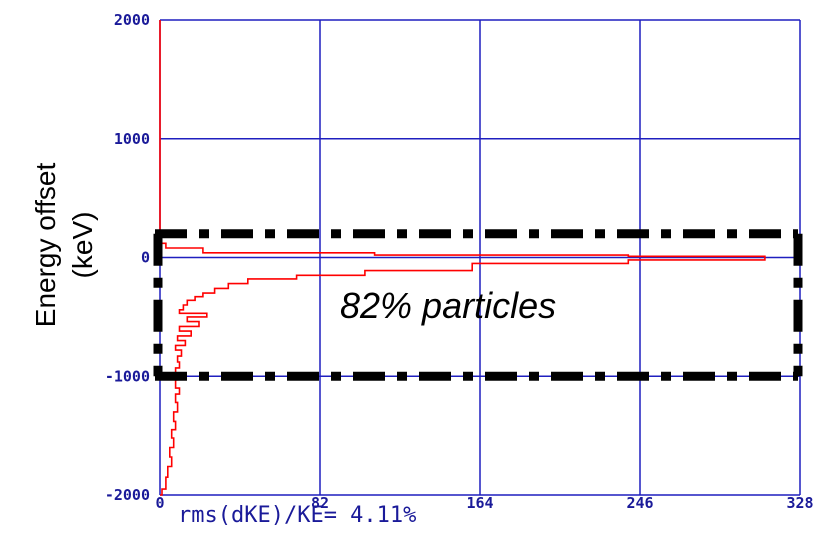 Image resolution: width=827 pixels, height=533 pixels. Describe the element at coordinates (132, 139) in the screenshot. I see `y-tick-label: 1000` at that location.